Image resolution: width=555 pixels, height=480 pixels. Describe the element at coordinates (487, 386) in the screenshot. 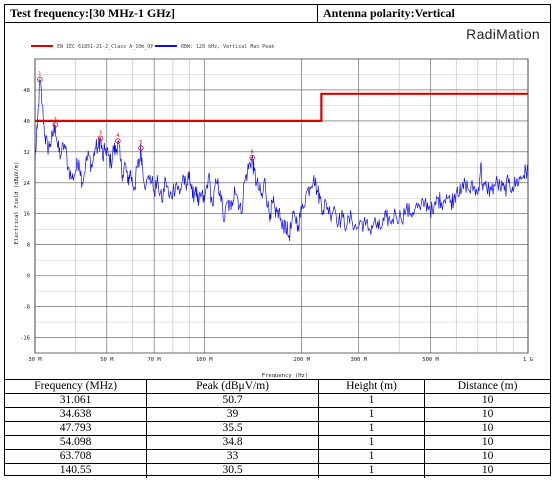

I see `col-distance-header: Distance (m)` at that location.